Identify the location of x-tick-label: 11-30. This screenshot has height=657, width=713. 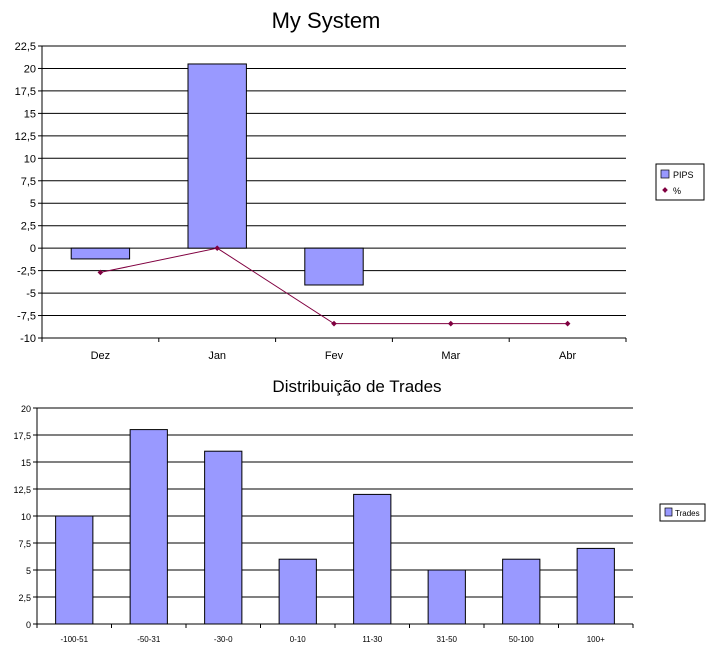
(372, 639).